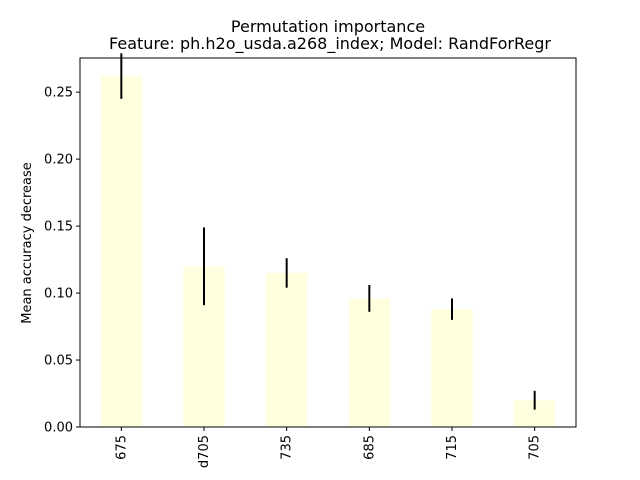  Describe the element at coordinates (27, 243) in the screenshot. I see `y-axis-label: Mean accuracy decrease` at that location.